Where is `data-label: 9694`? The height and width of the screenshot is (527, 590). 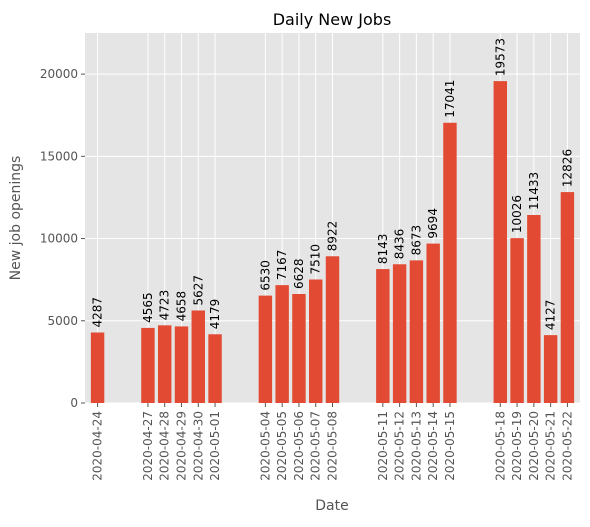
data-label: 9694 is located at coordinates (433, 223).